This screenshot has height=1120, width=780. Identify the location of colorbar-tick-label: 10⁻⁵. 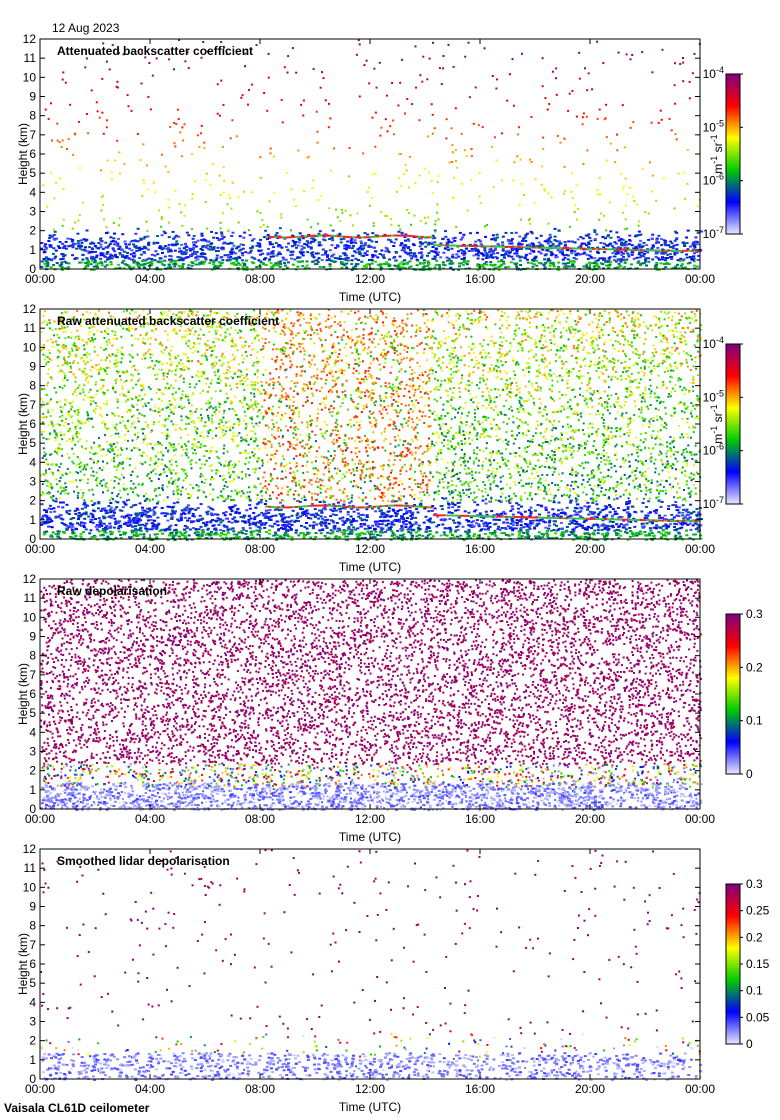
(713, 396).